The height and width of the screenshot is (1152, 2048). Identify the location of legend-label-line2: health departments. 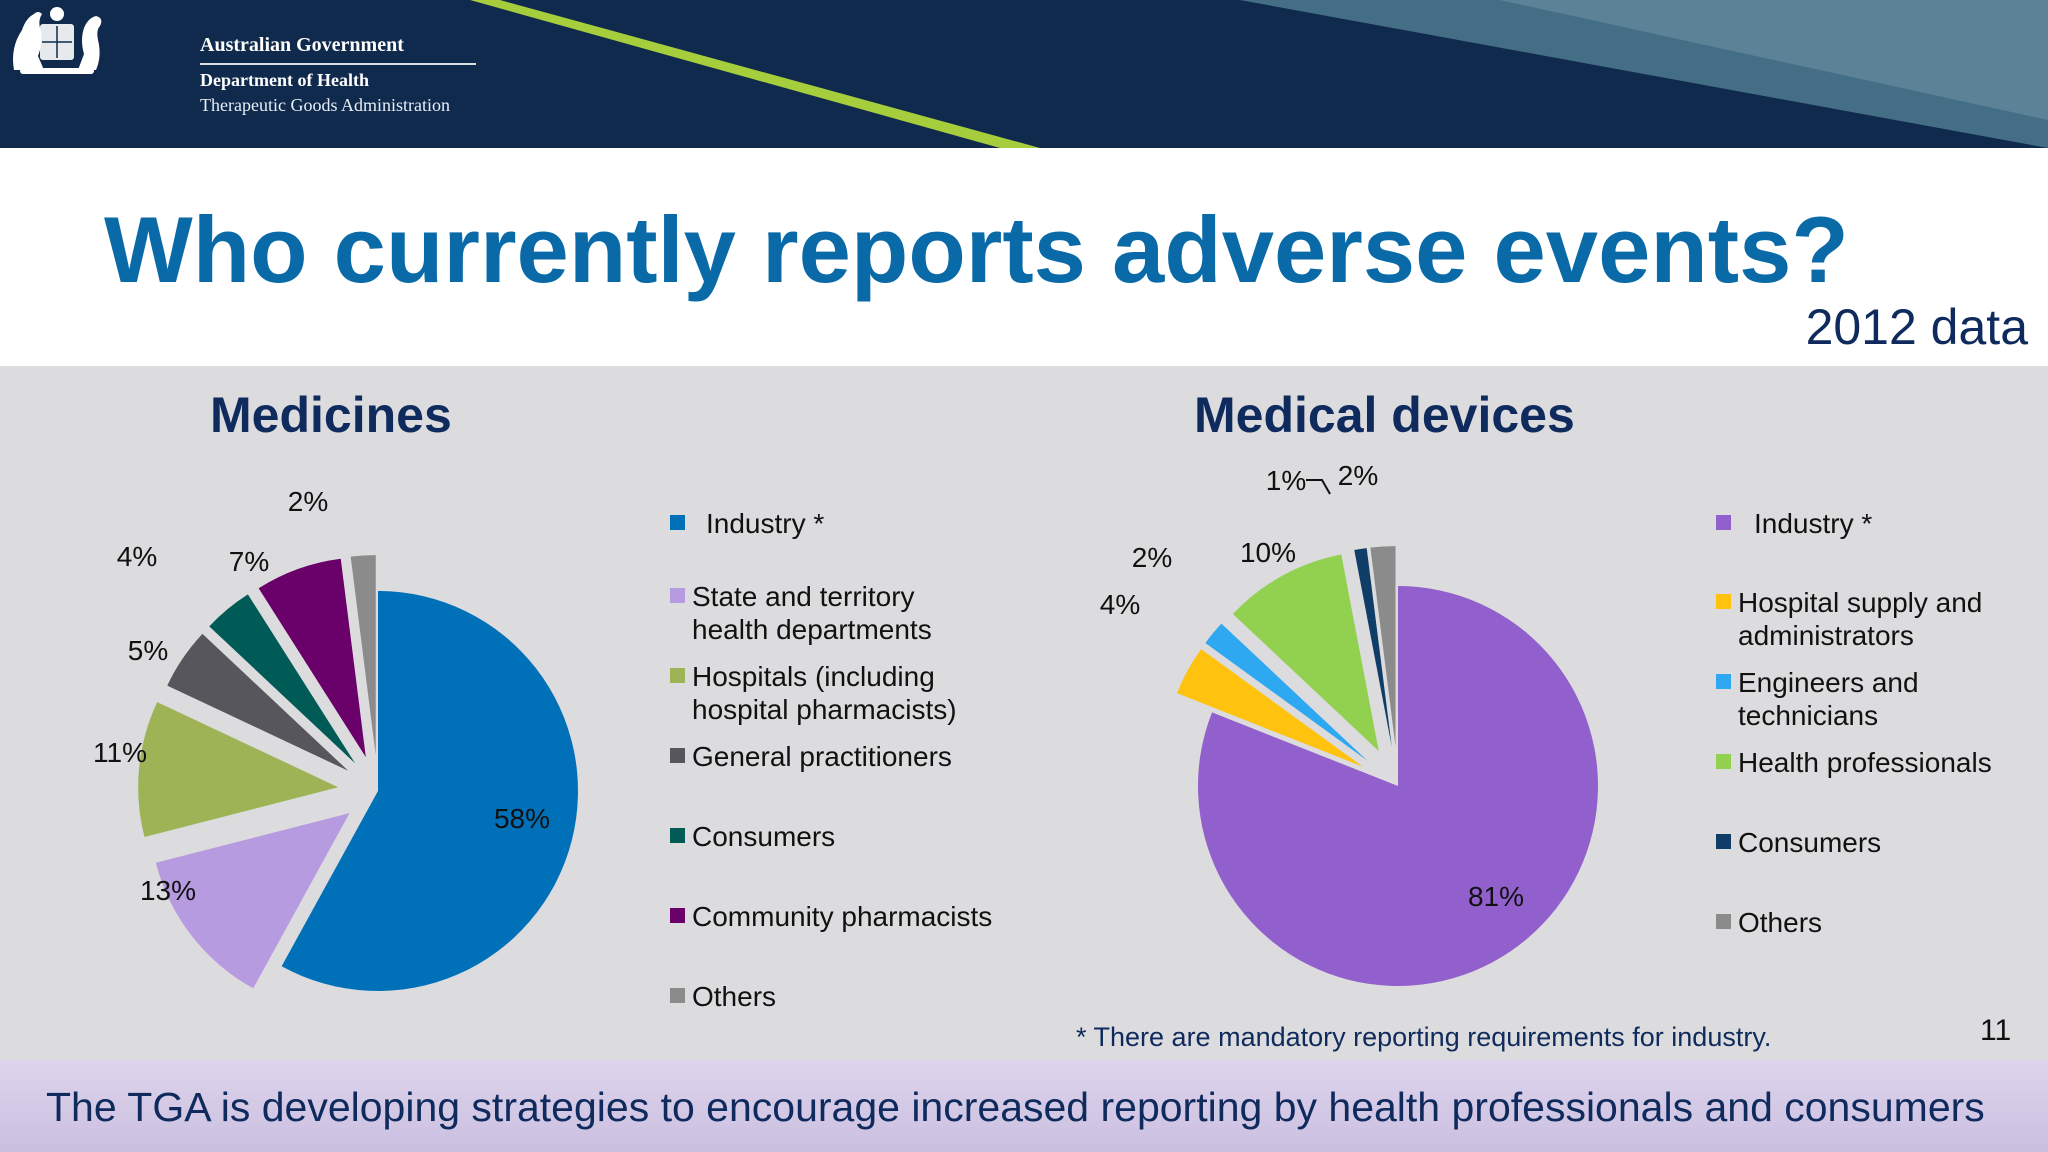
(812, 629).